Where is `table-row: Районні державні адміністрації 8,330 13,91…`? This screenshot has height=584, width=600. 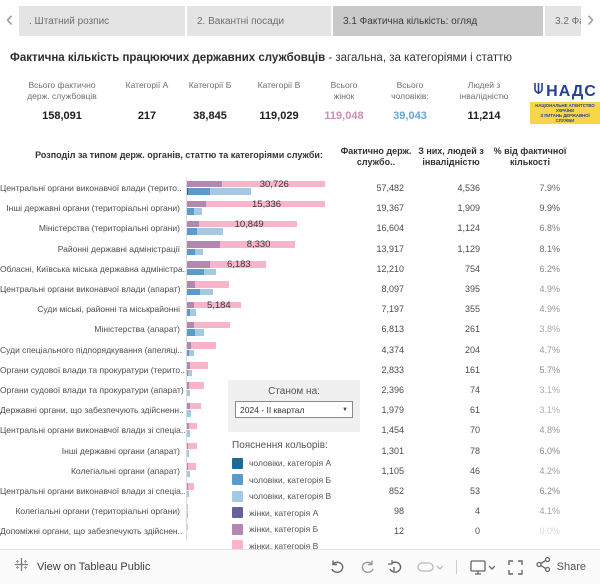 table-row: Районні державні адміністрації 8,330 13,91… is located at coordinates (300, 248).